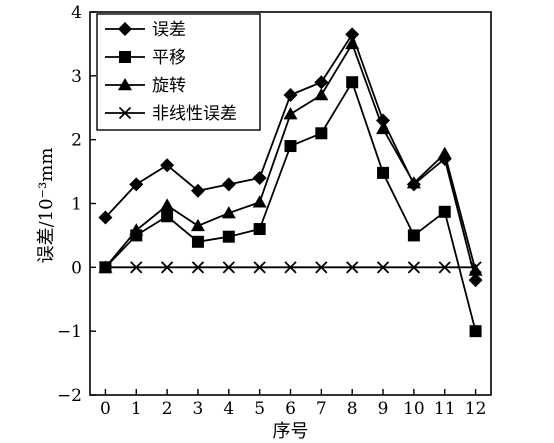  Describe the element at coordinates (169, 86) in the screenshot. I see `legend-label: 旋转` at that location.